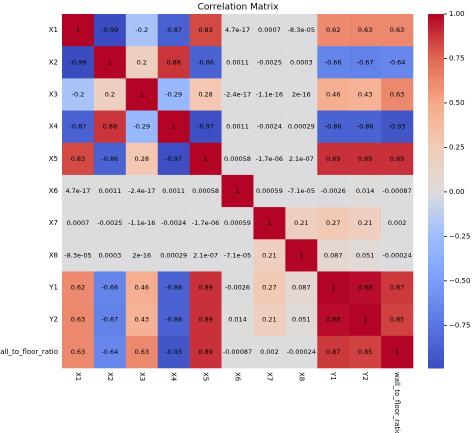  Describe the element at coordinates (173, 352) in the screenshot. I see `cell-label: -0.93` at that location.